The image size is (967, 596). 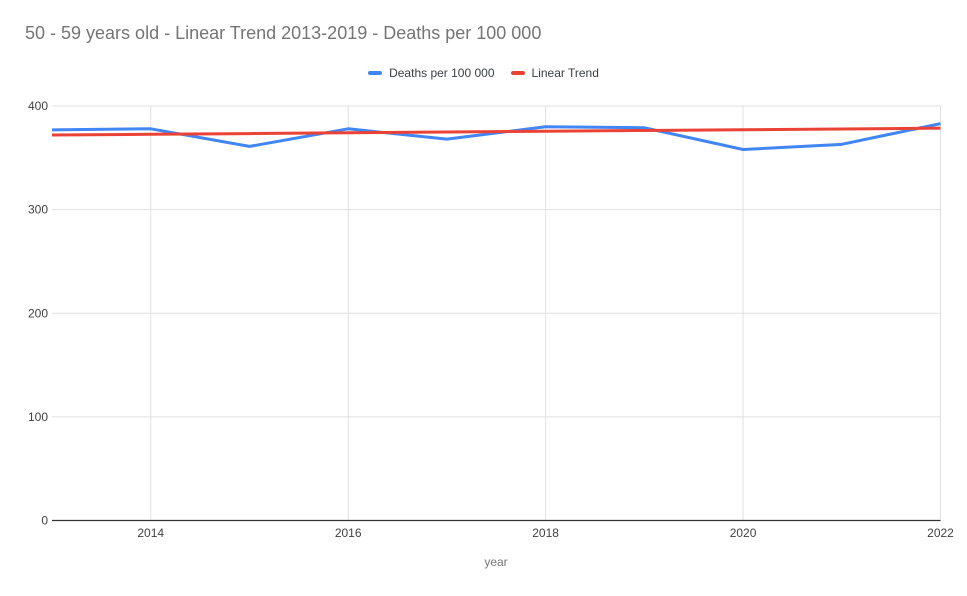 I want to click on y-tick-label: 400, so click(x=38, y=106).